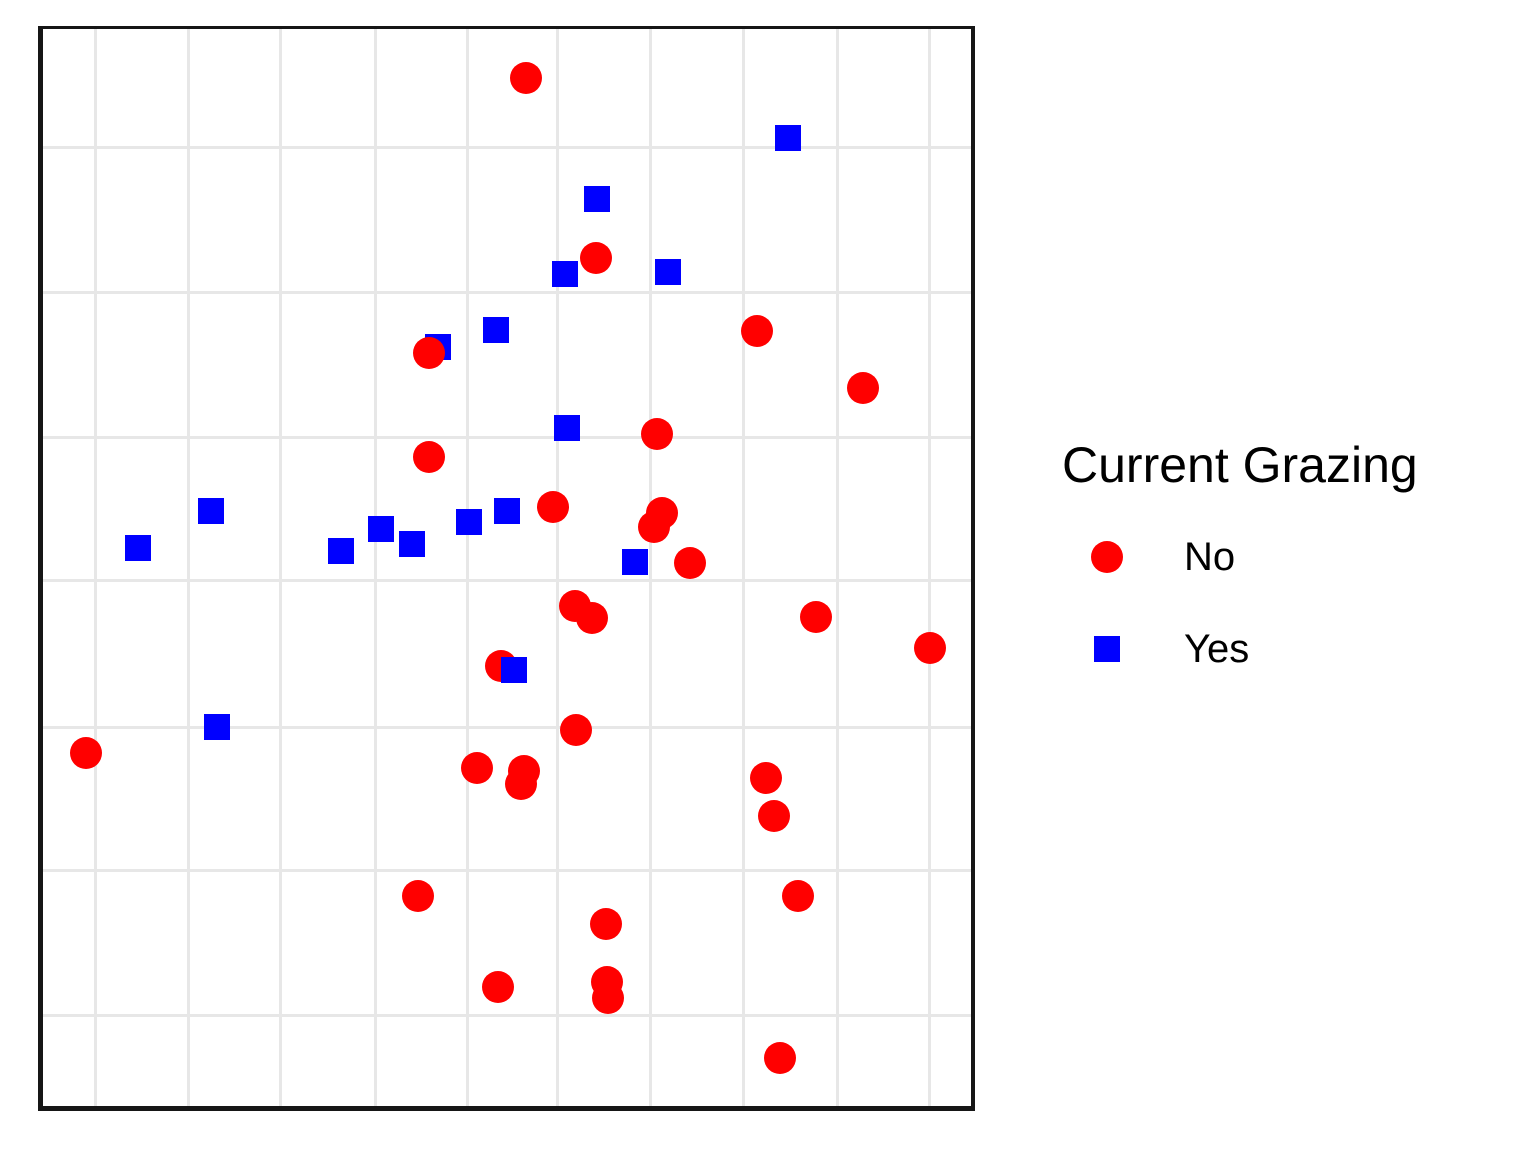 The width and height of the screenshot is (1536, 1152). What do you see at coordinates (1240, 465) in the screenshot?
I see `legend-title: Current Grazing` at bounding box center [1240, 465].